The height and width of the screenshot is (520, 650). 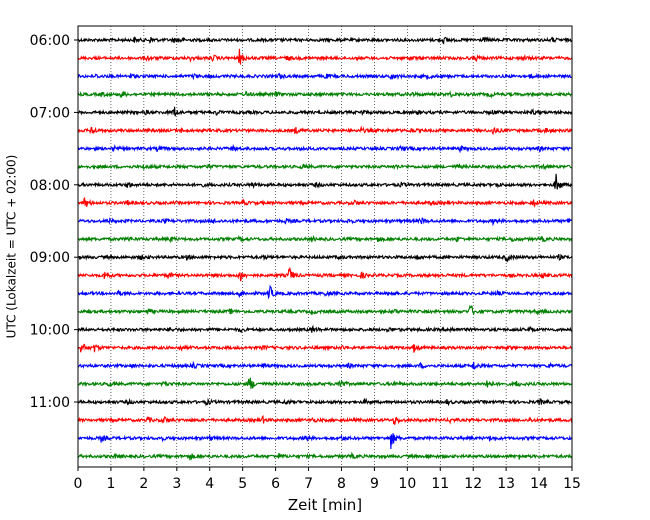 What do you see at coordinates (327, 479) in the screenshot?
I see `x-axis-ticks: 0 1 2 3 4 5 6 7 8 9 10 11 12 13 14 15` at bounding box center [327, 479].